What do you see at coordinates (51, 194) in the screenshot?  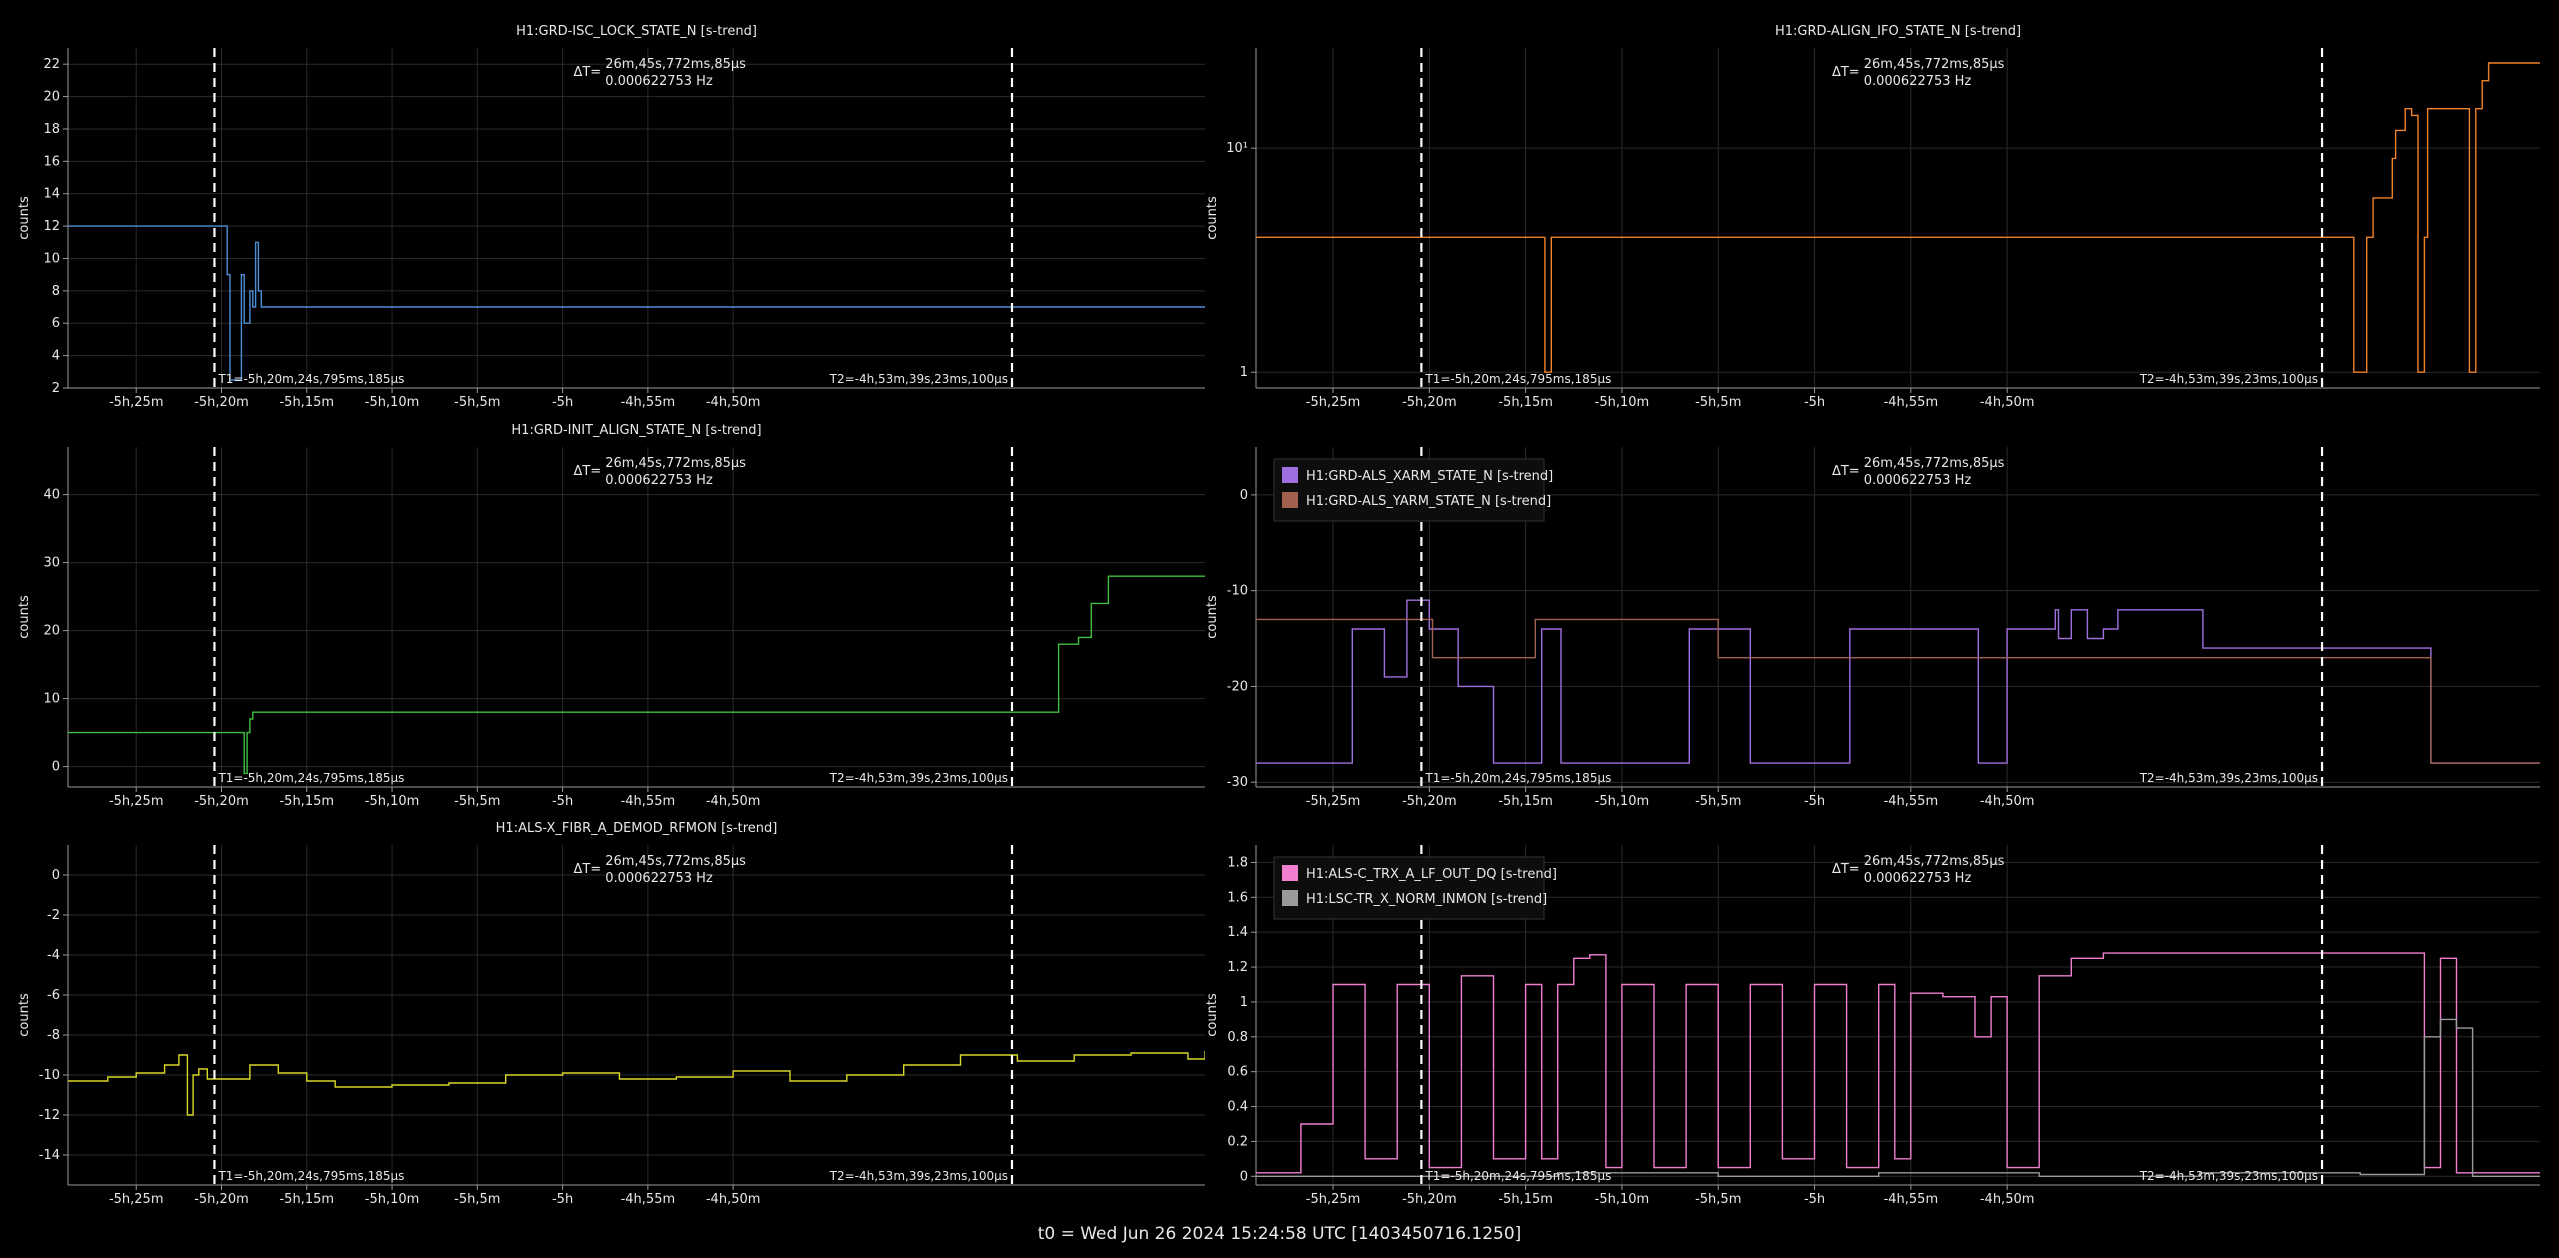 I see `y-tick-label: 14` at bounding box center [51, 194].